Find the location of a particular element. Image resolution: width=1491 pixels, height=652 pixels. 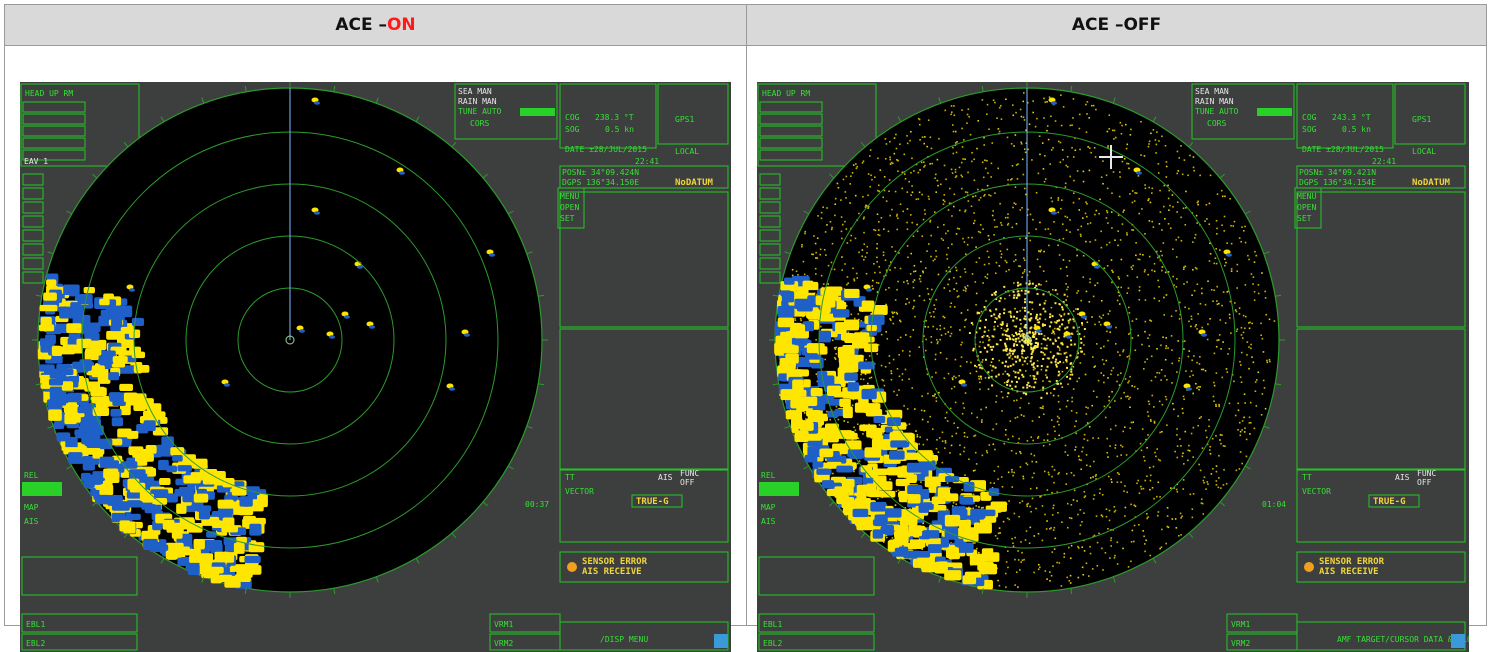

bearing-tick is located at coordinates (863, 535).